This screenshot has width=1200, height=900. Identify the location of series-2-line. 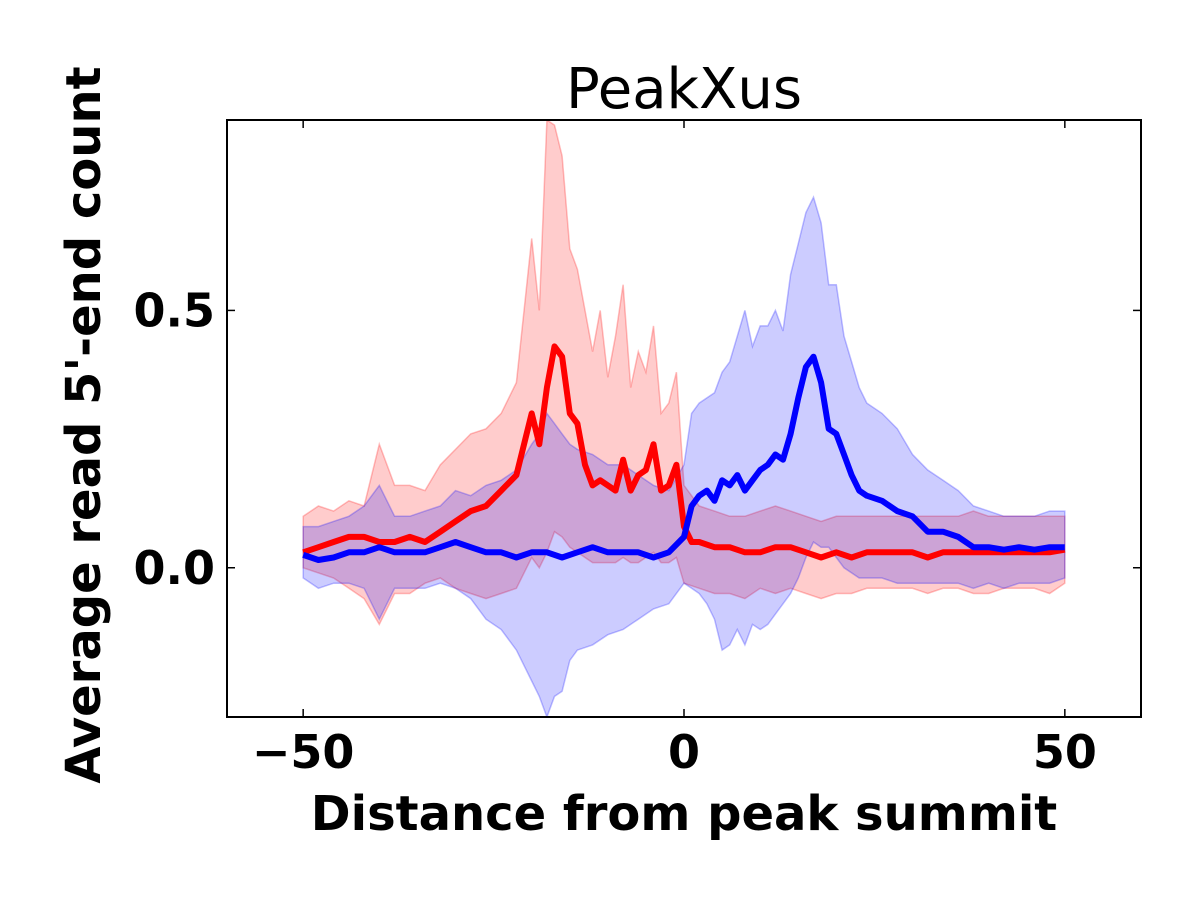
(683, 458).